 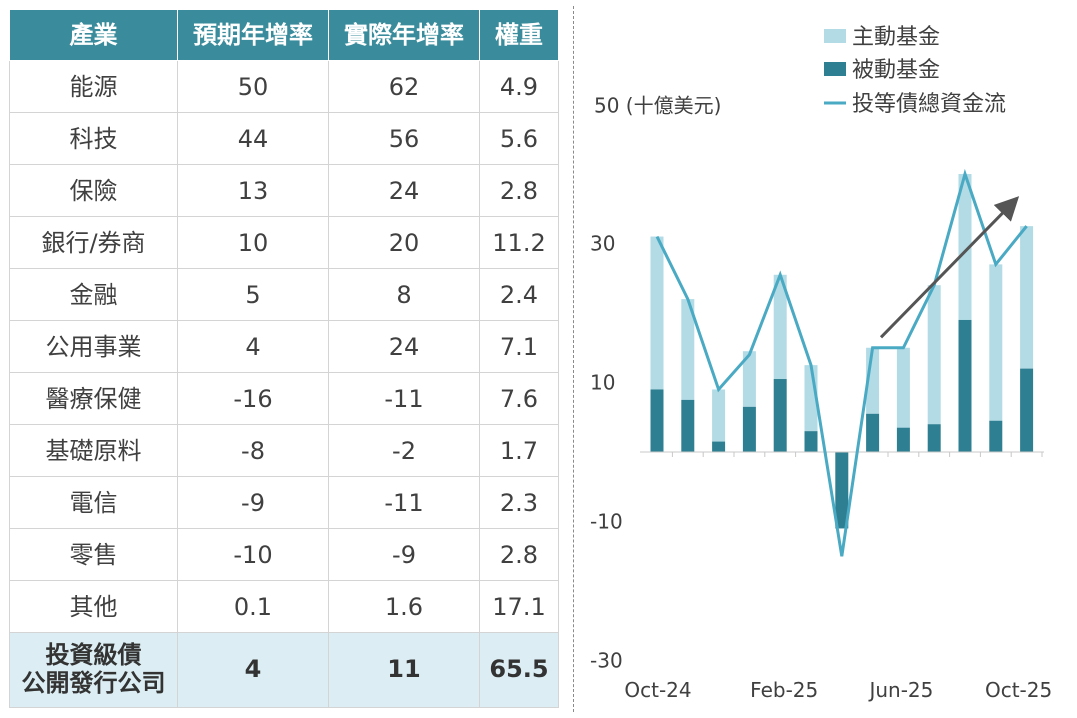 What do you see at coordinates (404, 294) in the screenshot?
I see `cell-actual-growth: 8` at bounding box center [404, 294].